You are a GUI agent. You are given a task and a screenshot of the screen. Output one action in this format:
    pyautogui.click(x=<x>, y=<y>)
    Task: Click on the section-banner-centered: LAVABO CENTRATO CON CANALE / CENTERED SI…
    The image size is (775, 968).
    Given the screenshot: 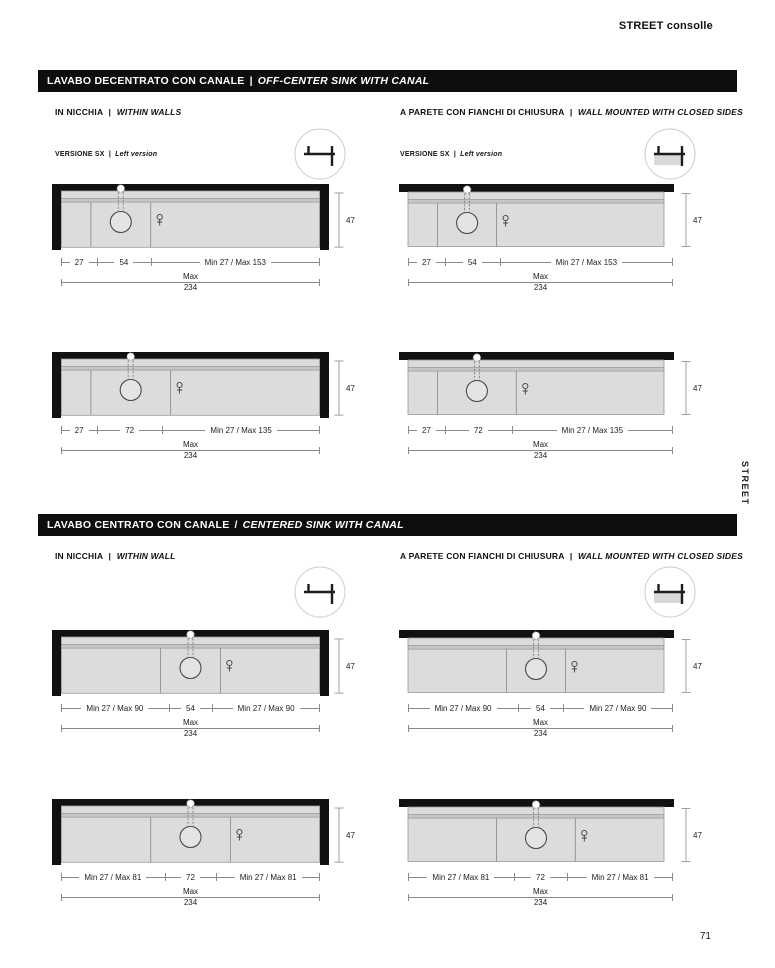 What is the action you would take?
    pyautogui.click(x=387, y=525)
    